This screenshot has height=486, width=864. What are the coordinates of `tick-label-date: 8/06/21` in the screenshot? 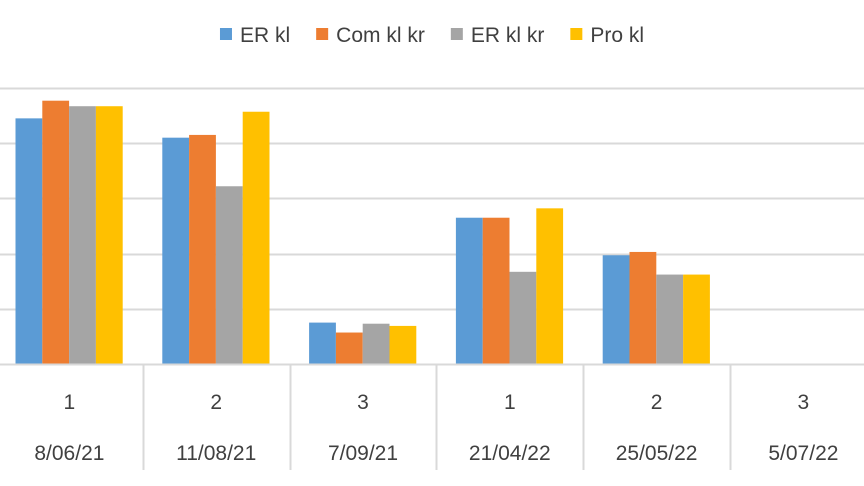 It's located at (69, 453).